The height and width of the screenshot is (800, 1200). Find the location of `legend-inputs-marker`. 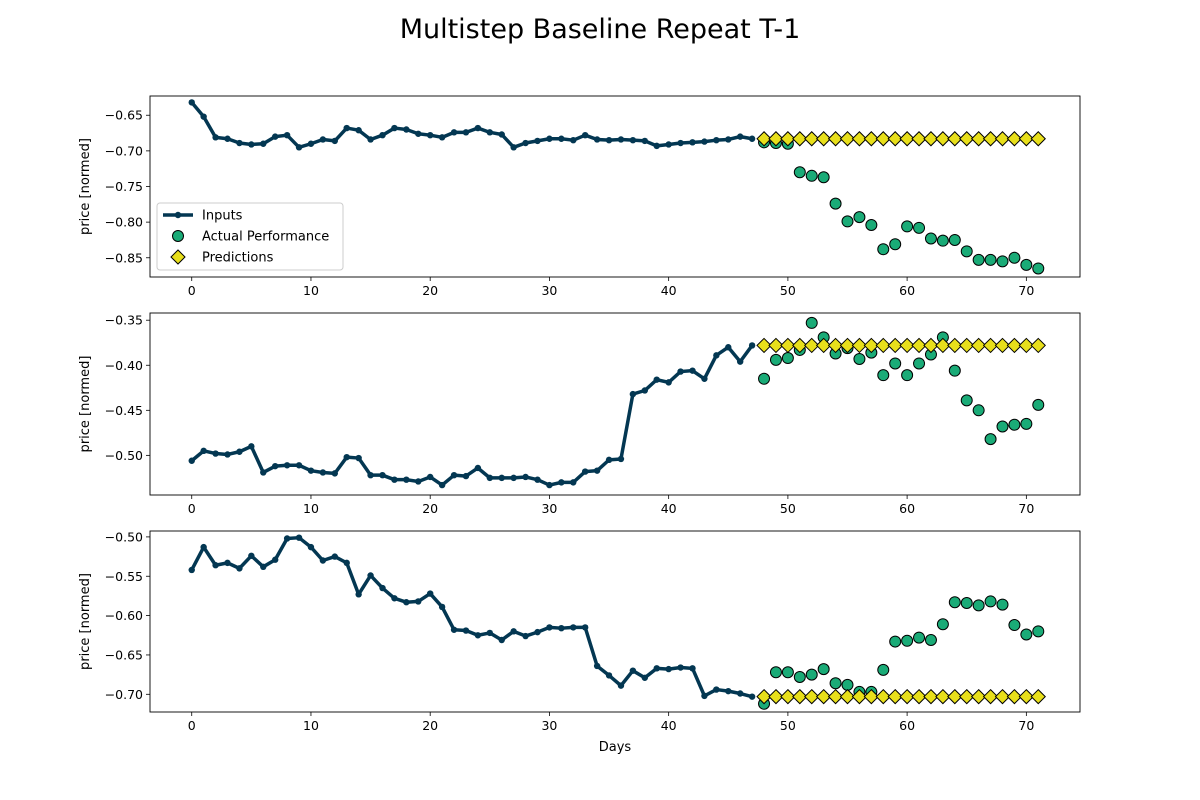

legend-inputs-marker is located at coordinates (178, 215).